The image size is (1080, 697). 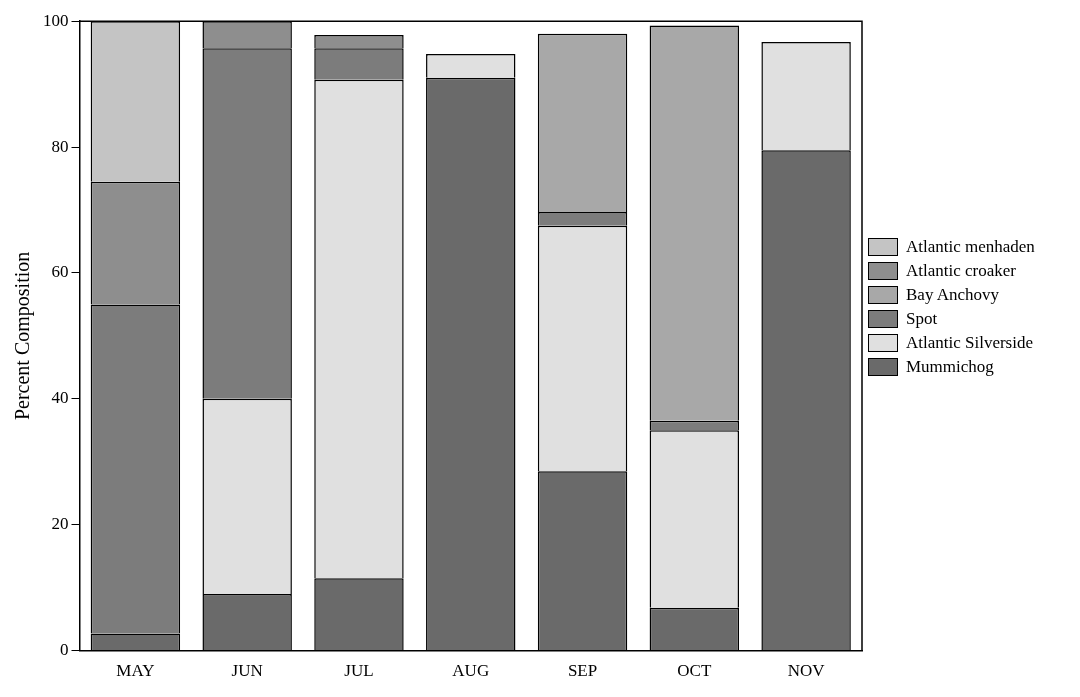 I want to click on legend-label: Mummichog, so click(x=950, y=366).